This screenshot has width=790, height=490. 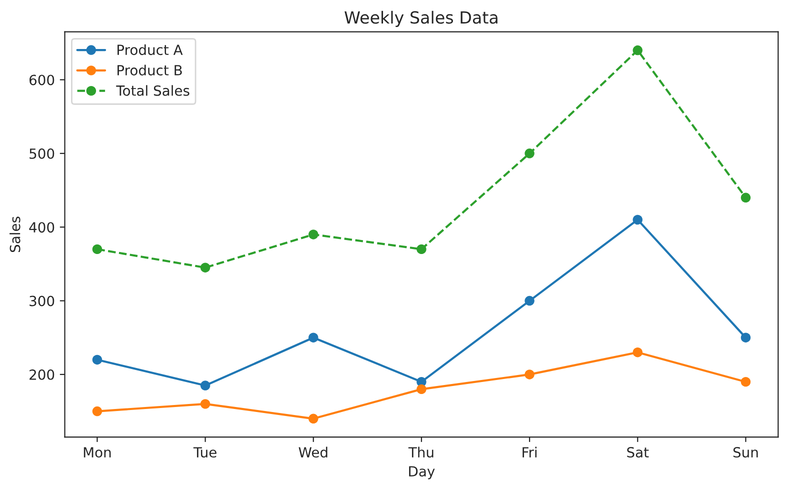 I want to click on y-tick-label: 200, so click(x=42, y=374).